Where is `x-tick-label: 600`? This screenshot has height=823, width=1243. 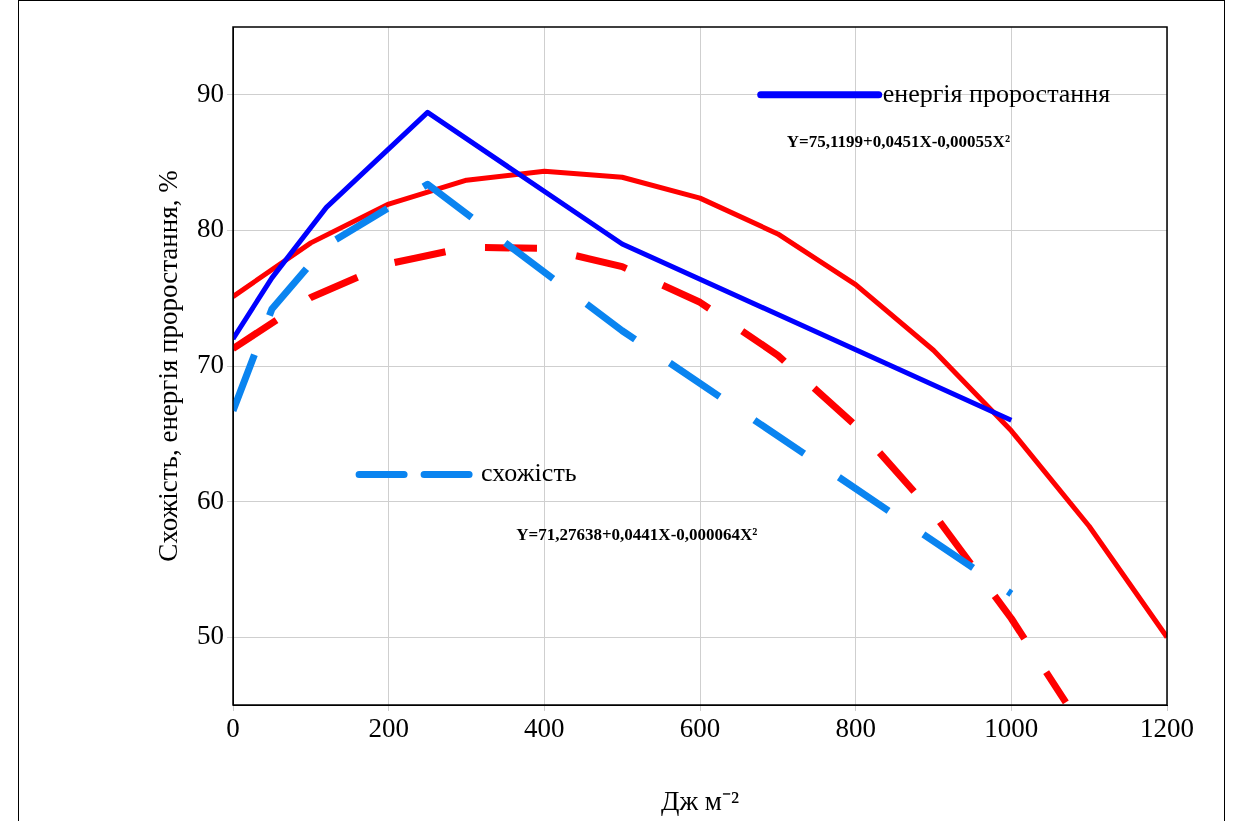 x-tick-label: 600 is located at coordinates (700, 728).